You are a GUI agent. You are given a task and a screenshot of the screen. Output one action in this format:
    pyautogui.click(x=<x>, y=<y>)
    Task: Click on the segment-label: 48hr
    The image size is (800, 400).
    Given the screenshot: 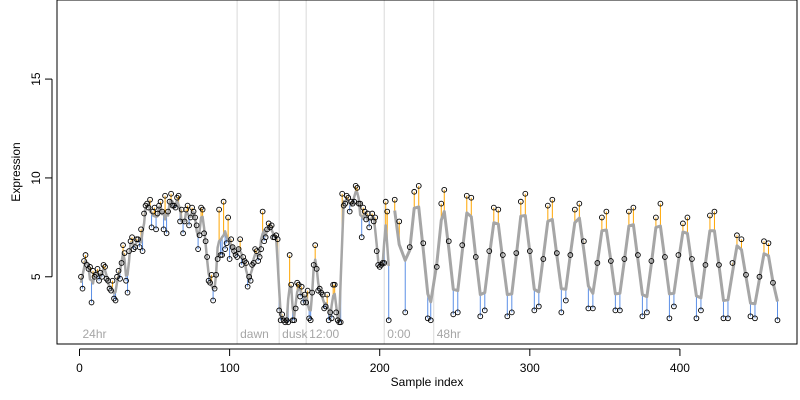 What is the action you would take?
    pyautogui.click(x=449, y=334)
    